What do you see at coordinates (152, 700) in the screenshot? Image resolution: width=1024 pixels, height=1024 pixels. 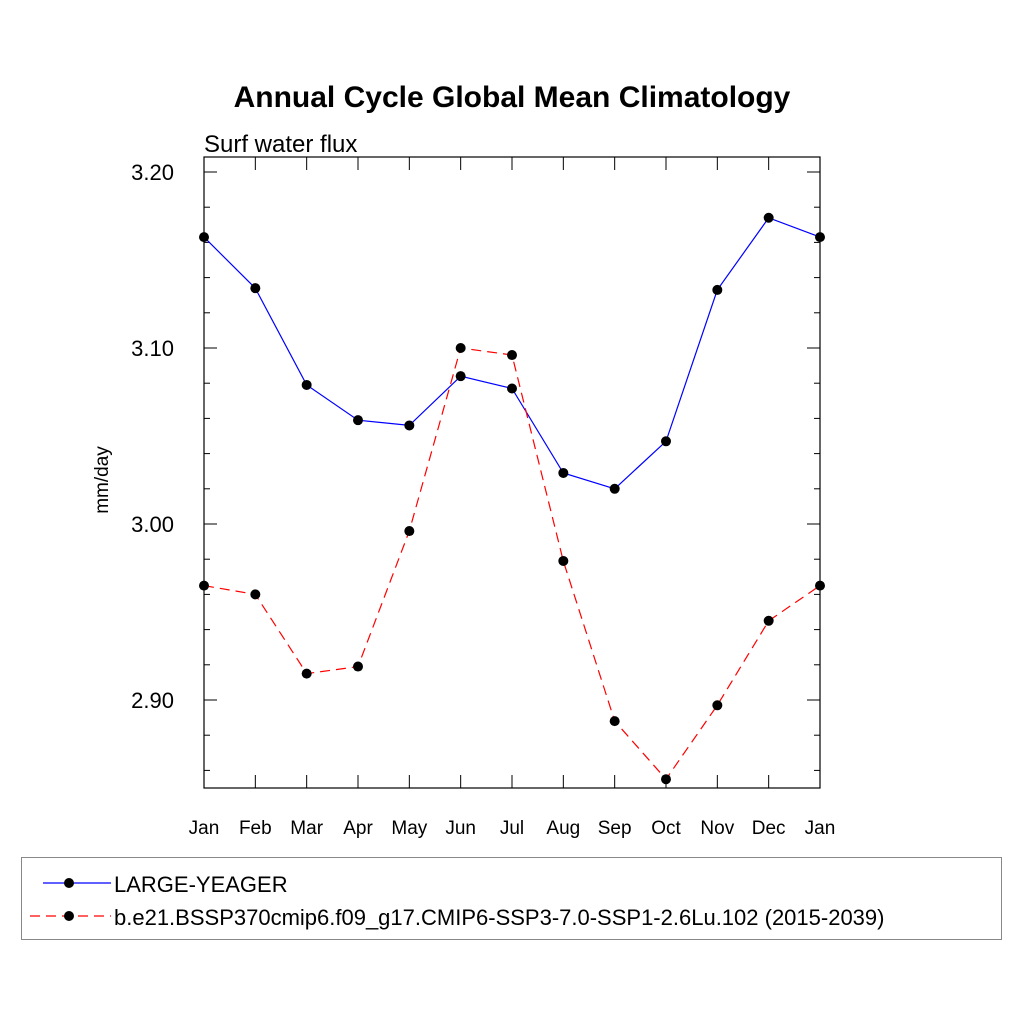 I see `y-tick-label: 2.90` at bounding box center [152, 700].